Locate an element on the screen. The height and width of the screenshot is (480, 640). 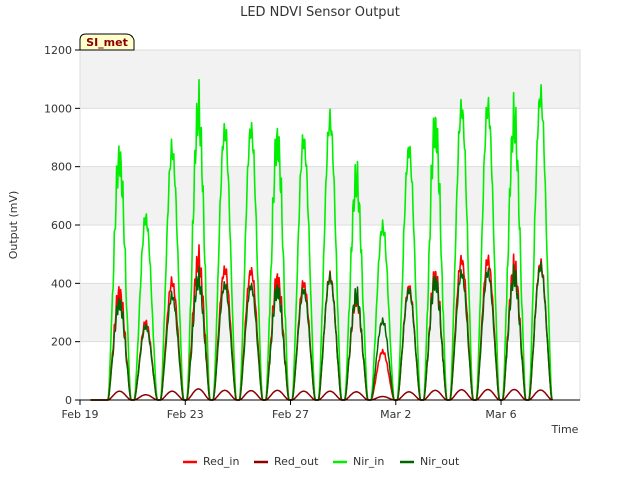
x-tick-label: Feb 23 is located at coordinates (185, 414).